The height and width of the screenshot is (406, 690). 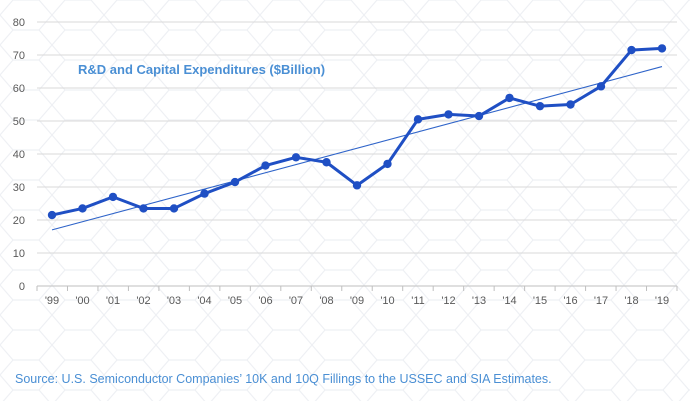 I want to click on y-tick-label: 70, so click(x=19, y=56).